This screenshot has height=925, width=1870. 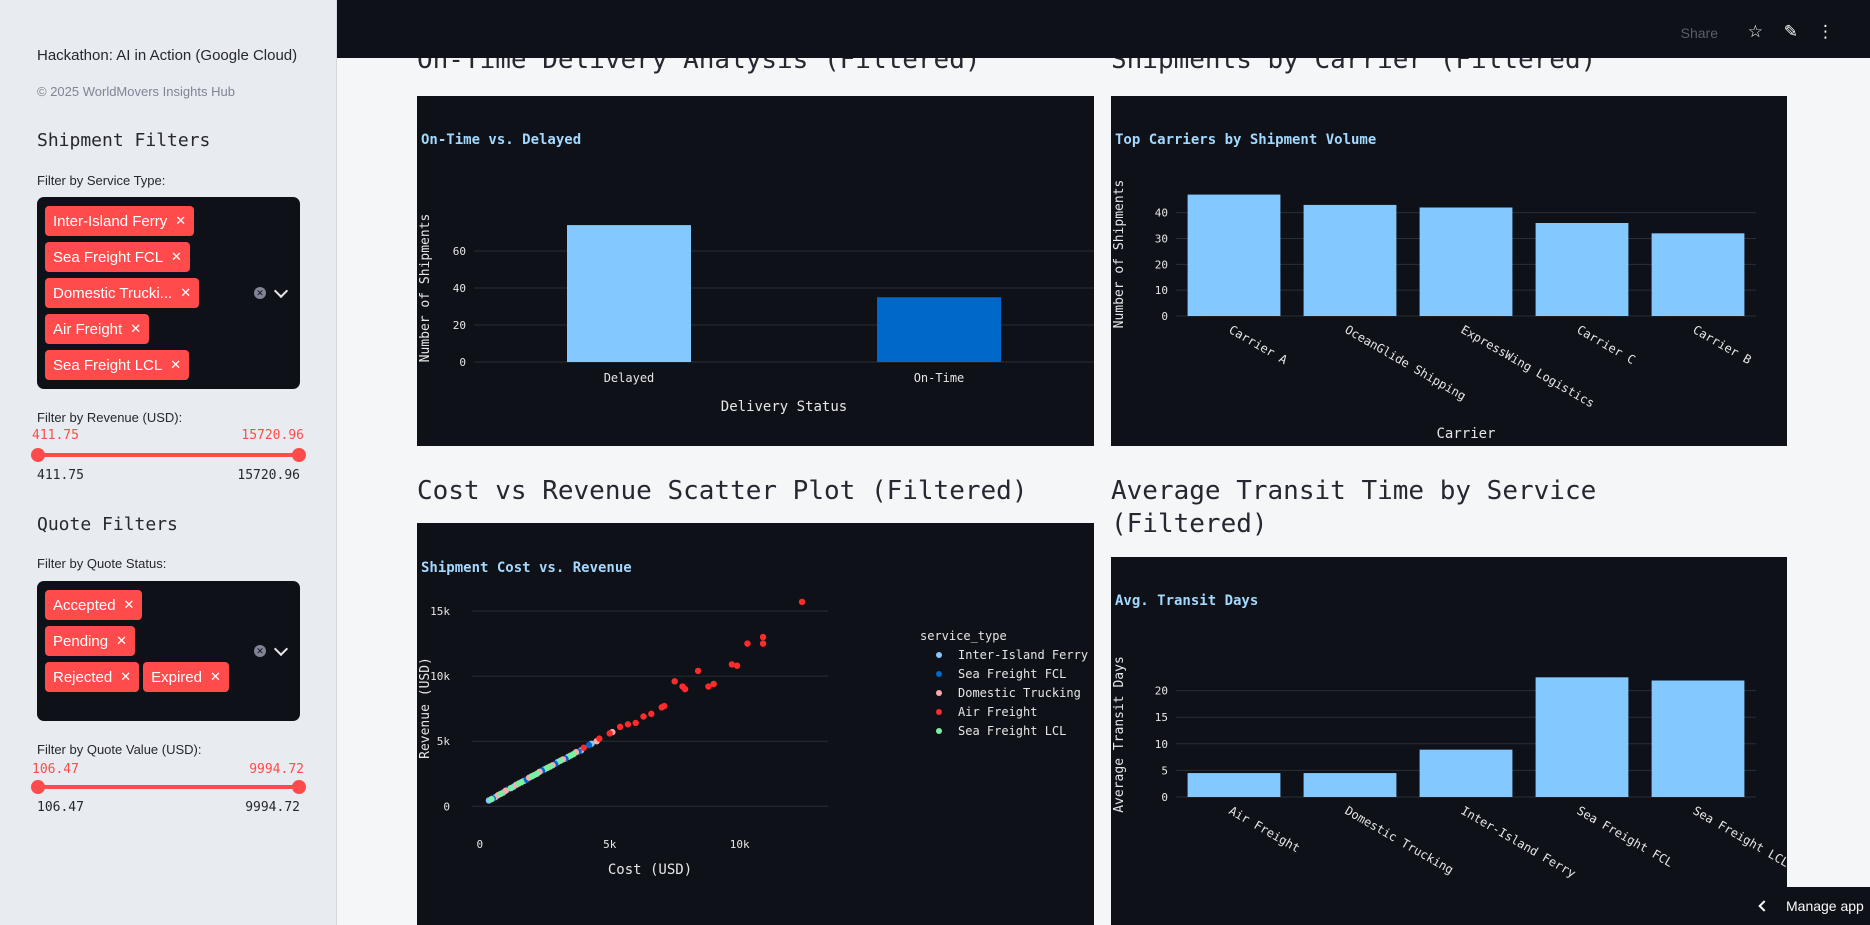 I want to click on service-type-label: Filter by Service Type:, so click(x=101, y=180).